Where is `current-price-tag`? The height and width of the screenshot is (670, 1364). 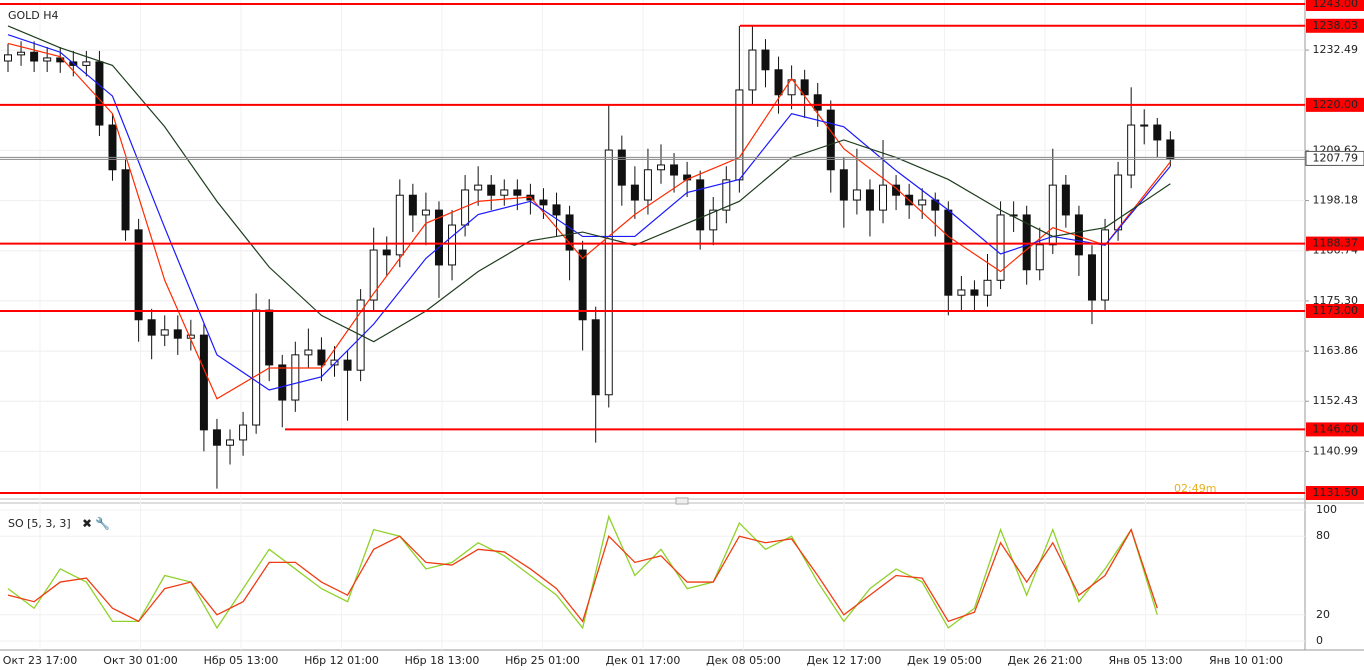 current-price-tag is located at coordinates (1334, 158).